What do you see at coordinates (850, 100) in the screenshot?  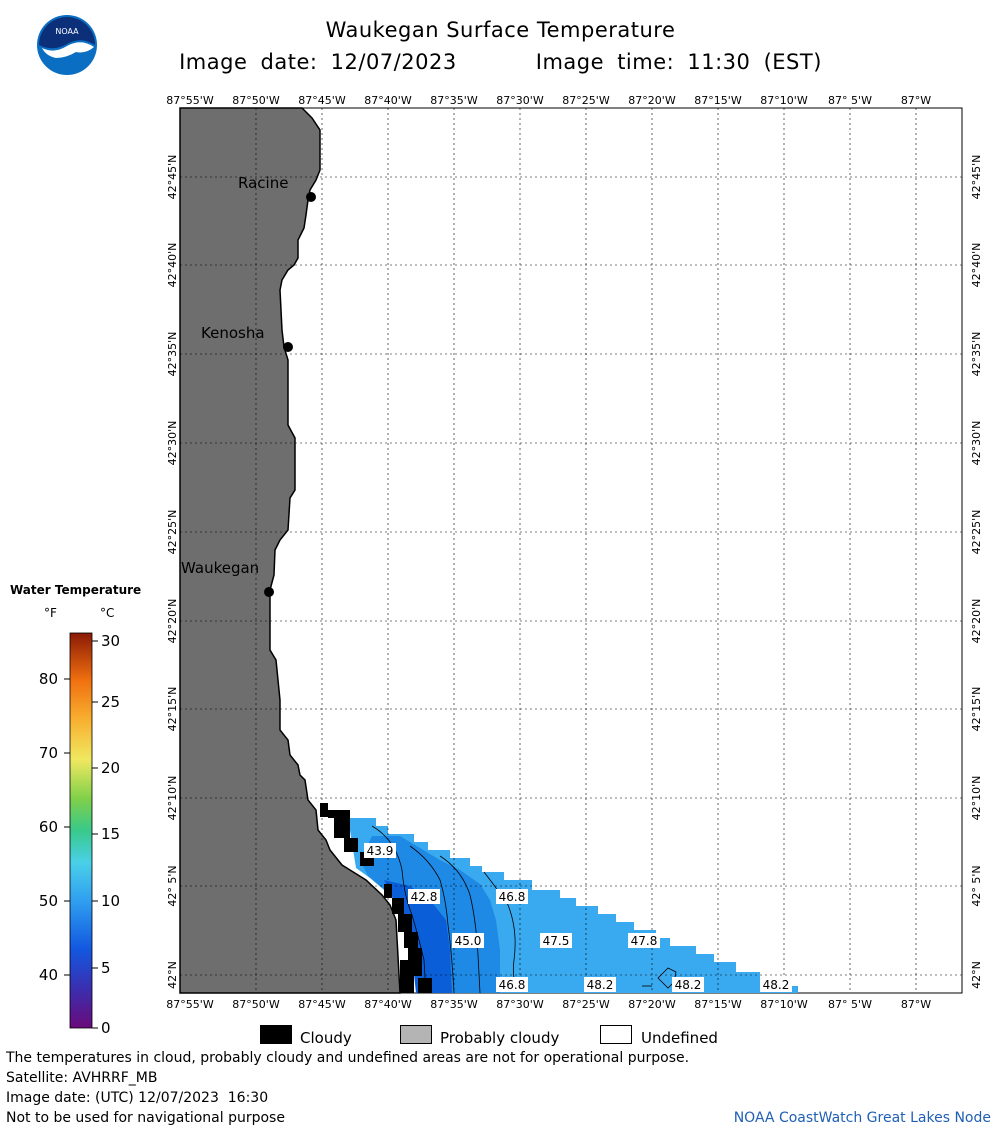 I see `lon-tick-label-top: 87° 5'W` at bounding box center [850, 100].